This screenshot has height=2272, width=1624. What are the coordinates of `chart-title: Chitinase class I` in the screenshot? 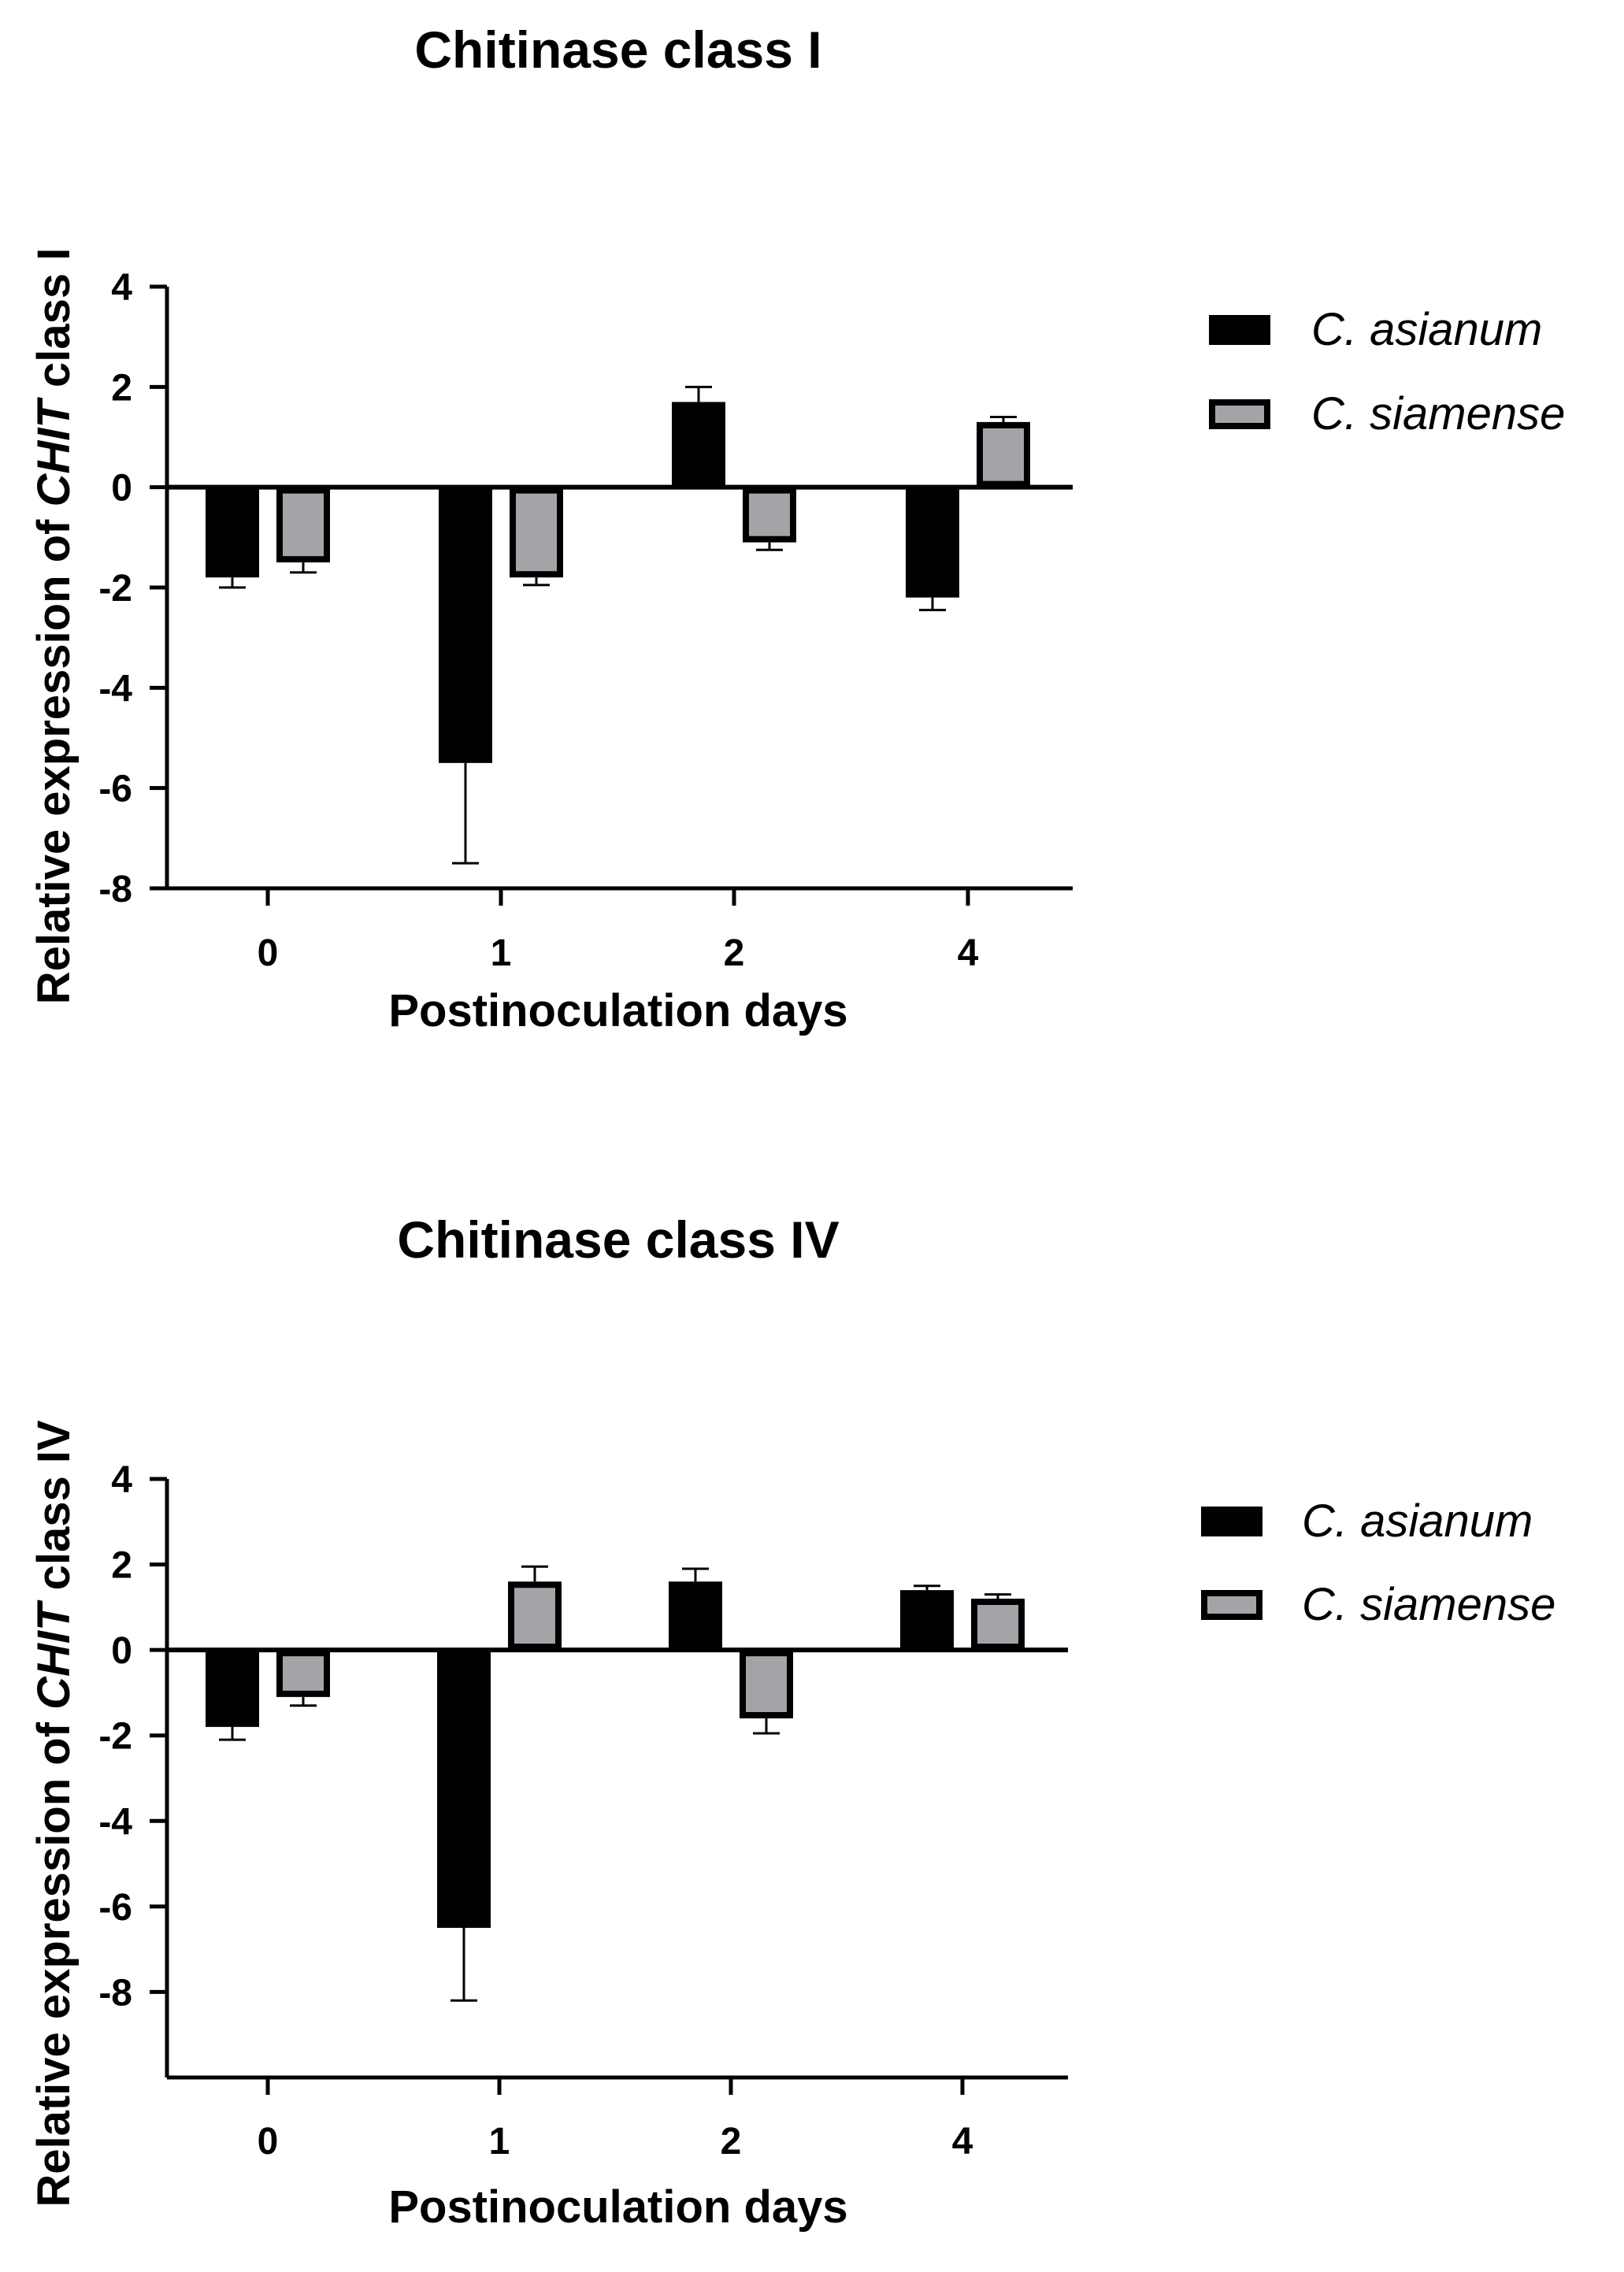 It's located at (617, 49).